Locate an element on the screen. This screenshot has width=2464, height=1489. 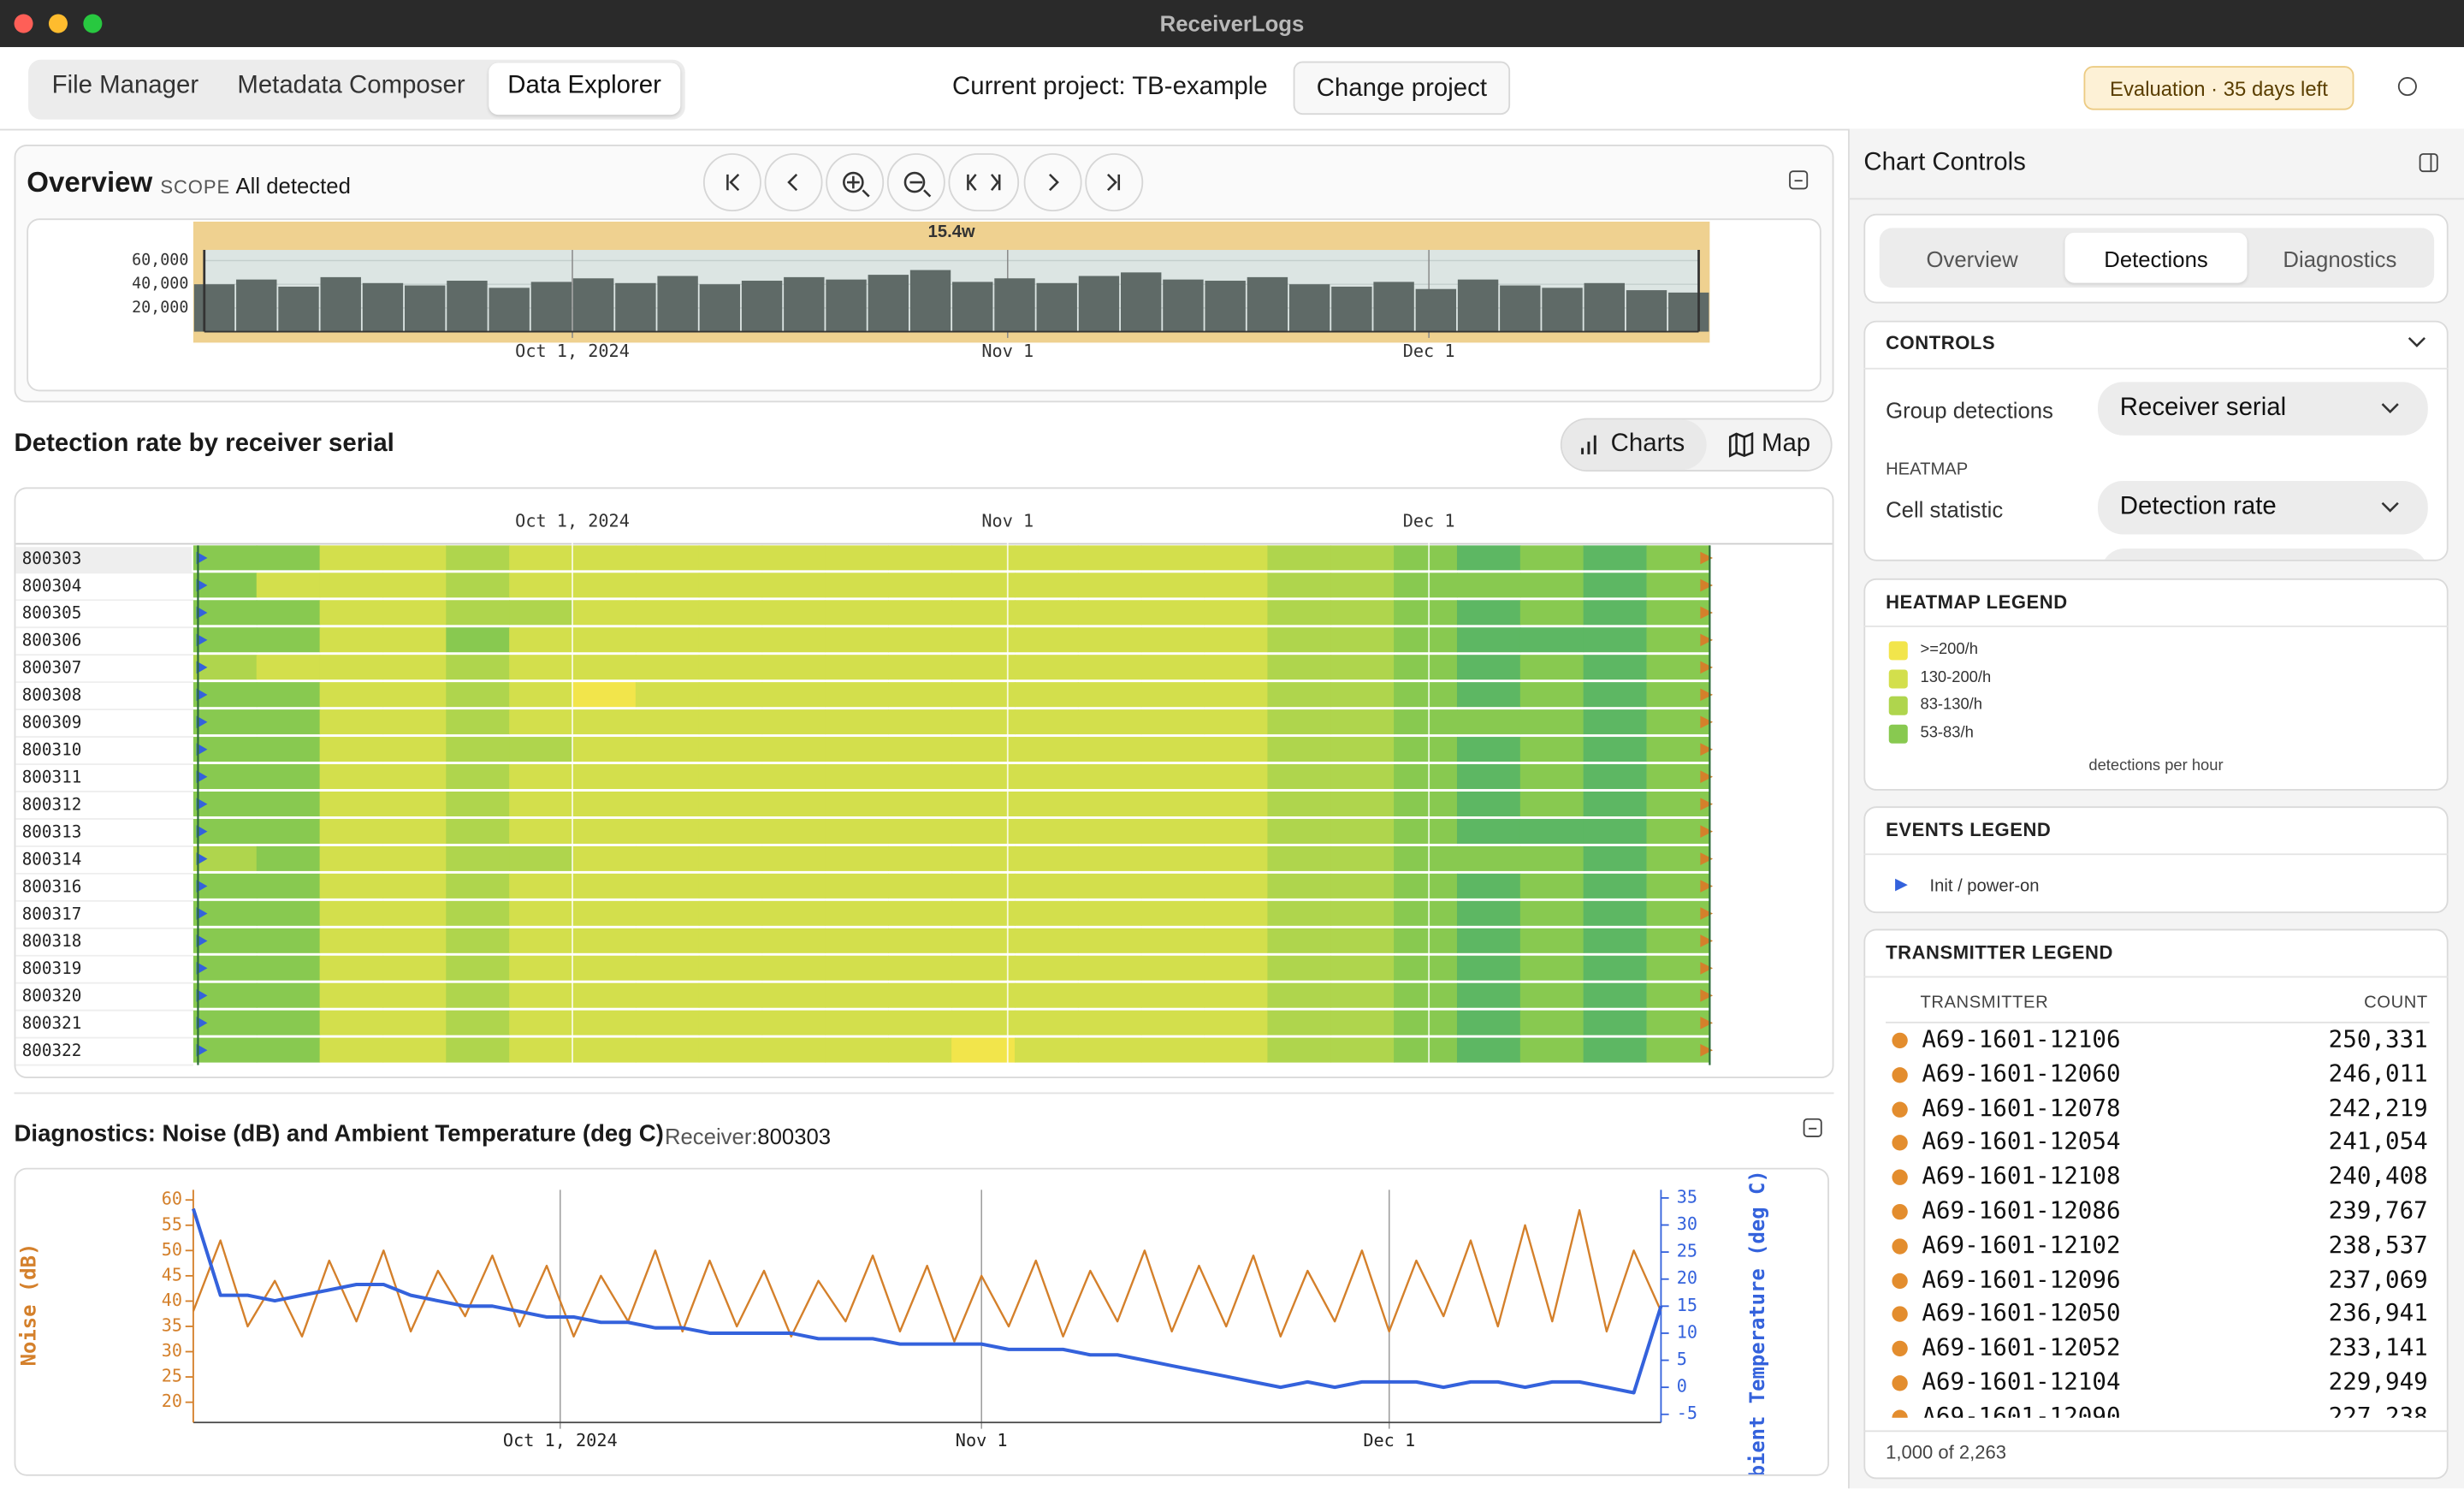
y-tick-label: 20,000 is located at coordinates (160, 308).